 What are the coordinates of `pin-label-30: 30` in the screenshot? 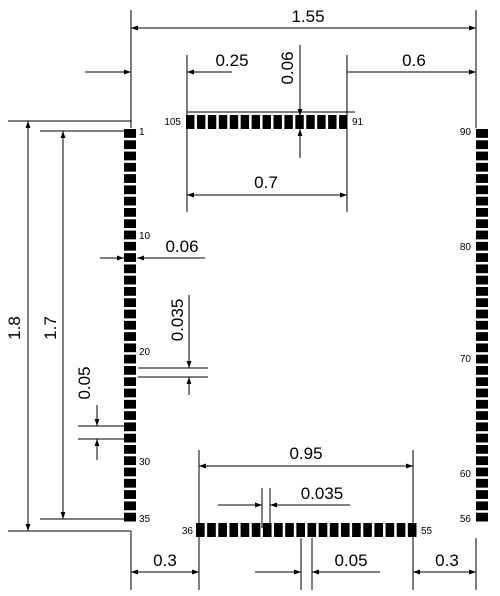 It's located at (145, 462).